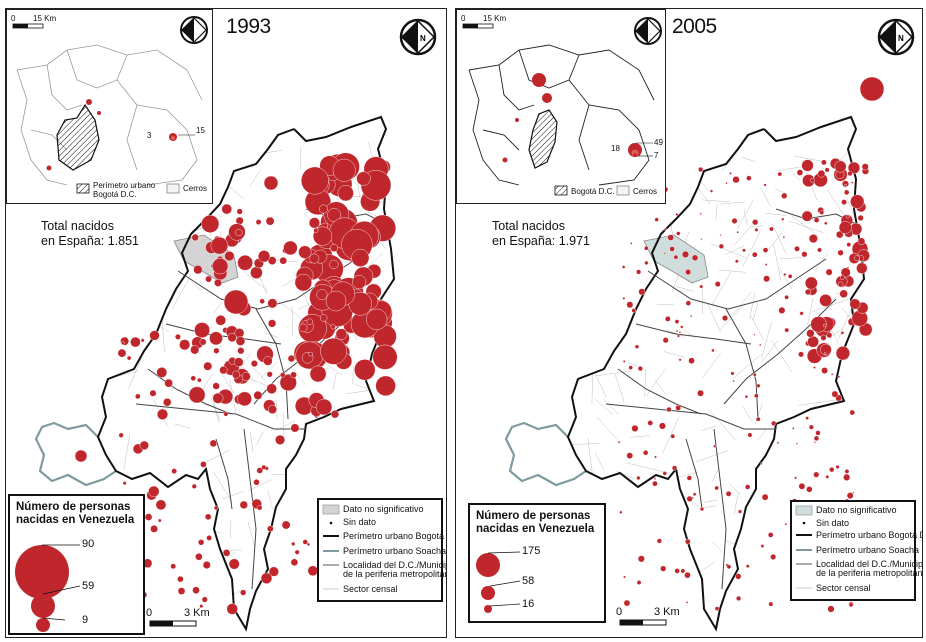 The image size is (926, 642). Describe the element at coordinates (73, 507) in the screenshot. I see `legend-title-1: Número de personas` at that location.